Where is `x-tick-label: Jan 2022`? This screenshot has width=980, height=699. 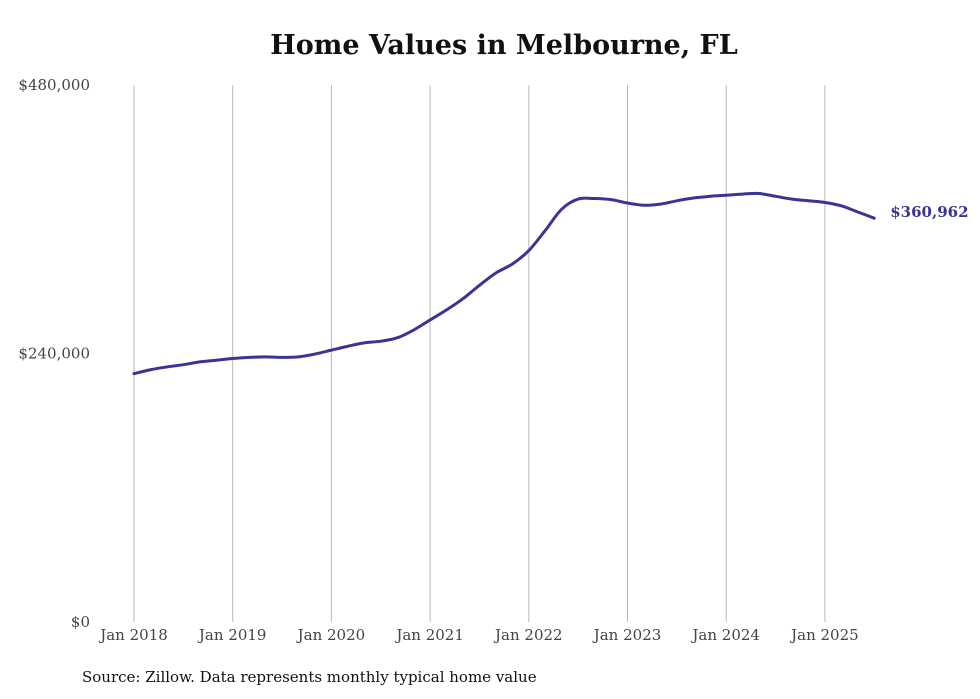 x-tick-label: Jan 2022 is located at coordinates (528, 635).